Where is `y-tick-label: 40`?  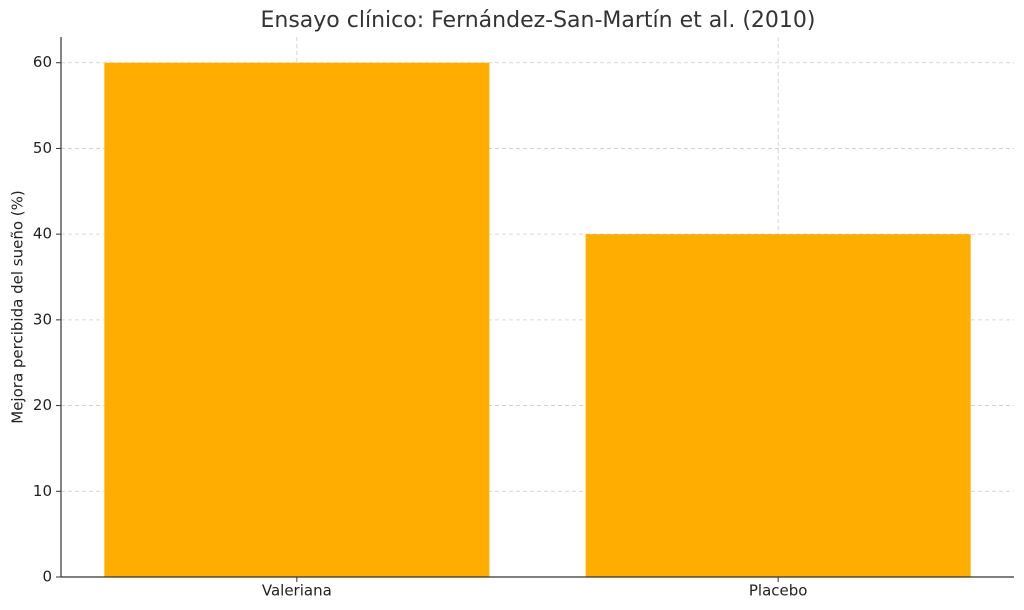
y-tick-label: 40 is located at coordinates (42, 234).